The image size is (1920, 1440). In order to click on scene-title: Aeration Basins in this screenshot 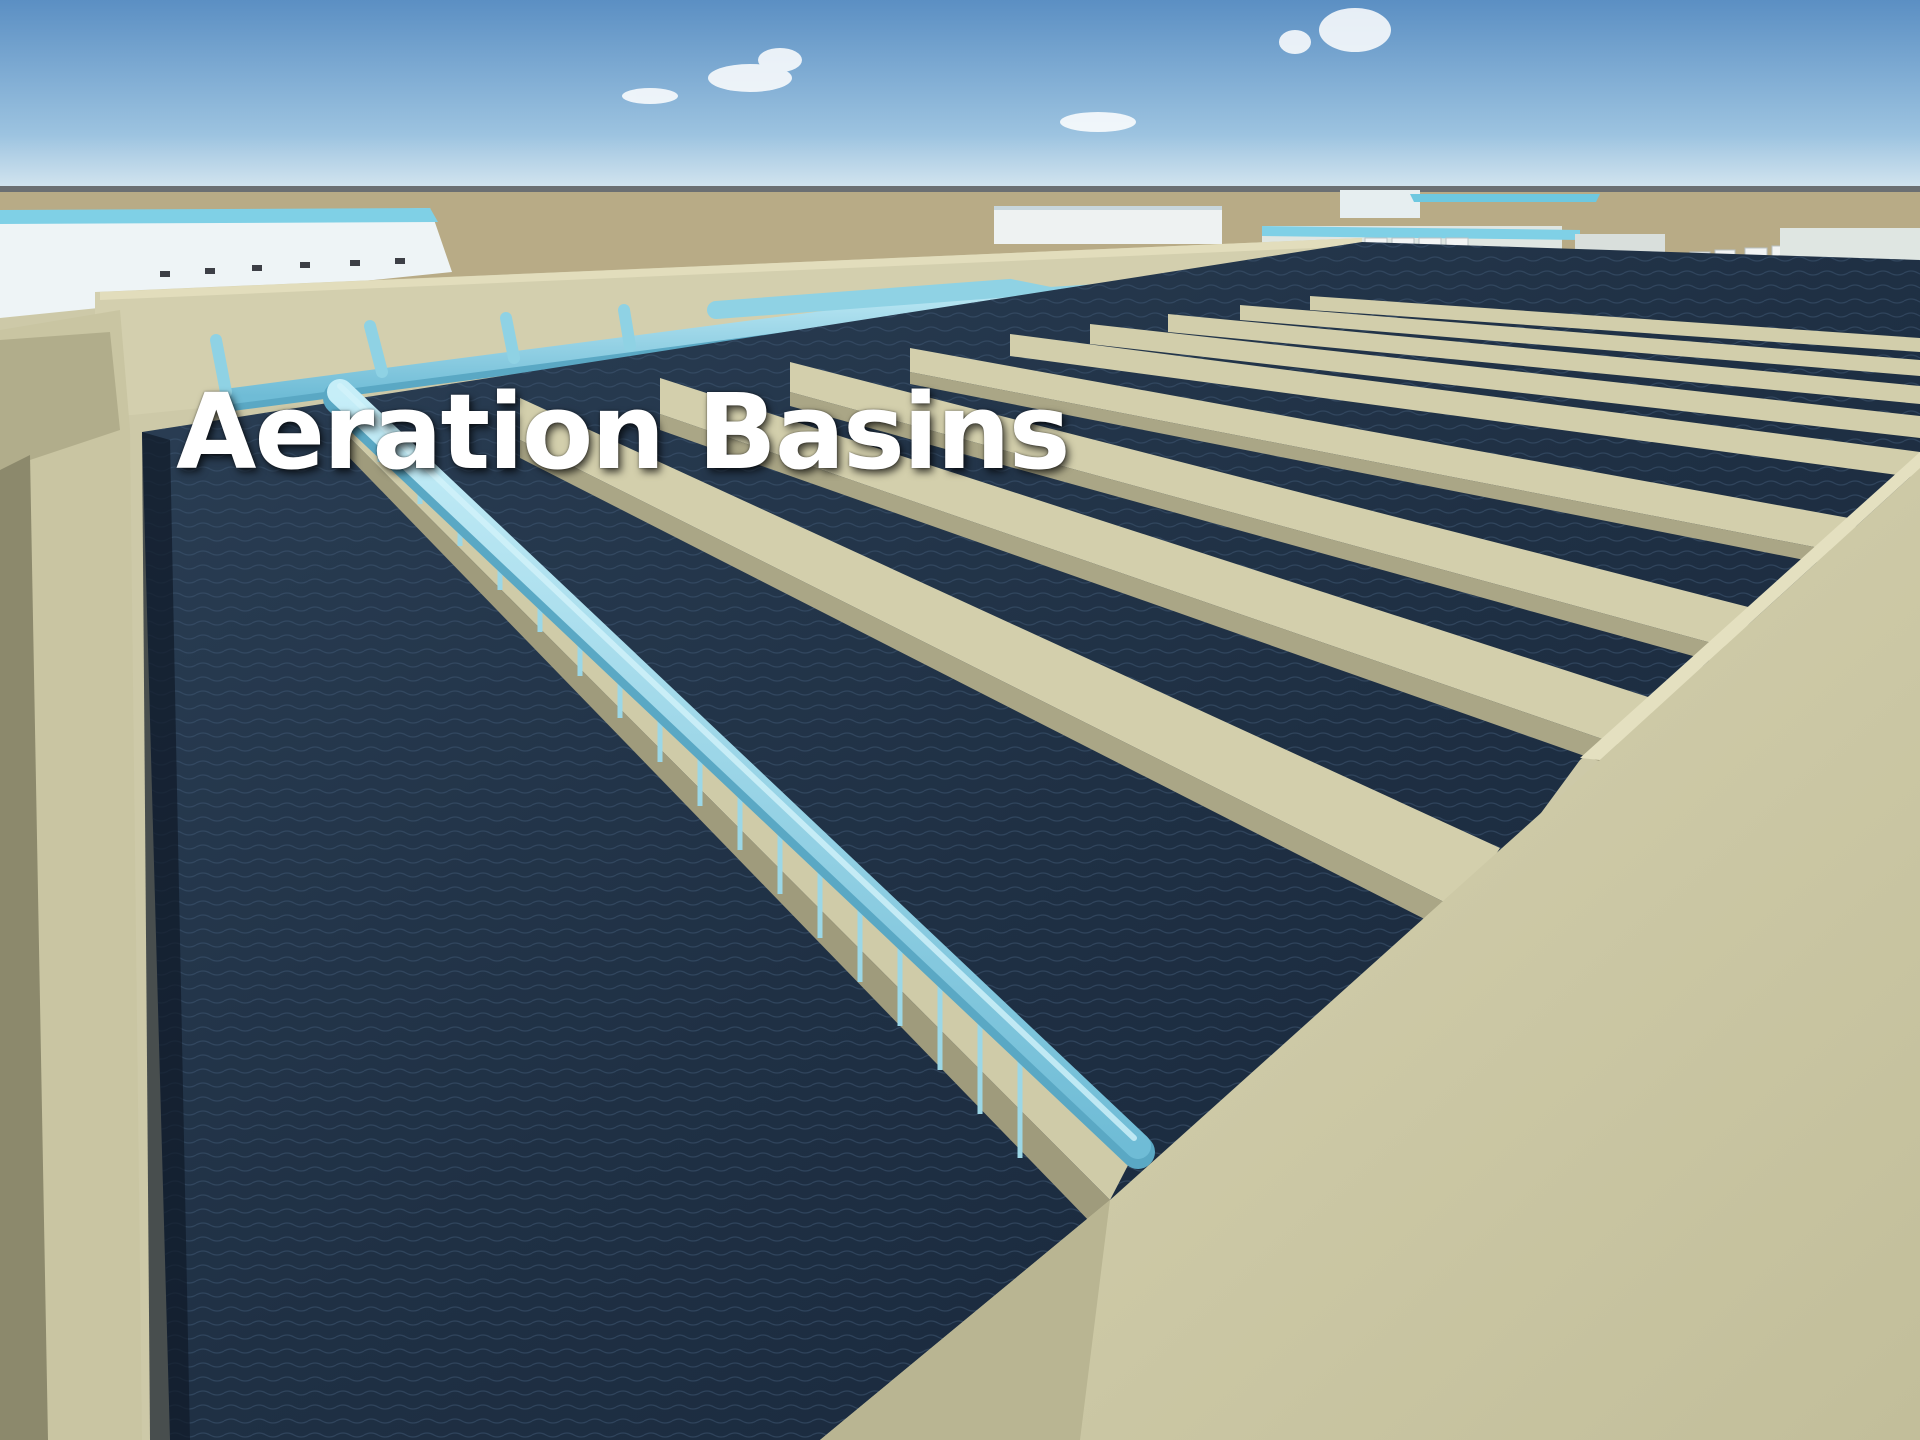, I will do `click(623, 432)`.